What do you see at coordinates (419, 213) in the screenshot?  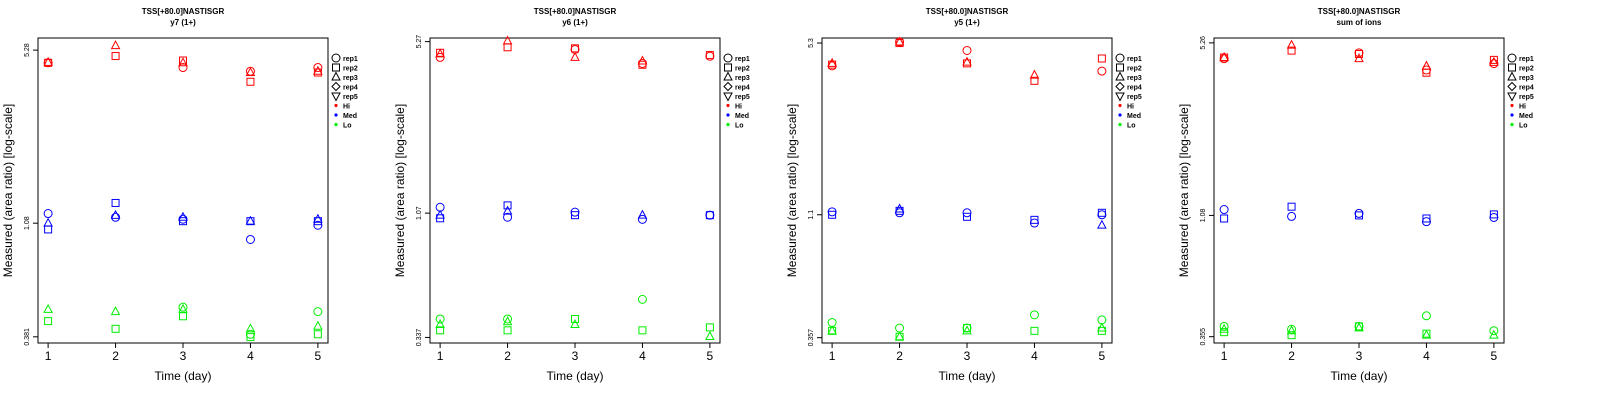 I see `y-tick-label: 1.07` at bounding box center [419, 213].